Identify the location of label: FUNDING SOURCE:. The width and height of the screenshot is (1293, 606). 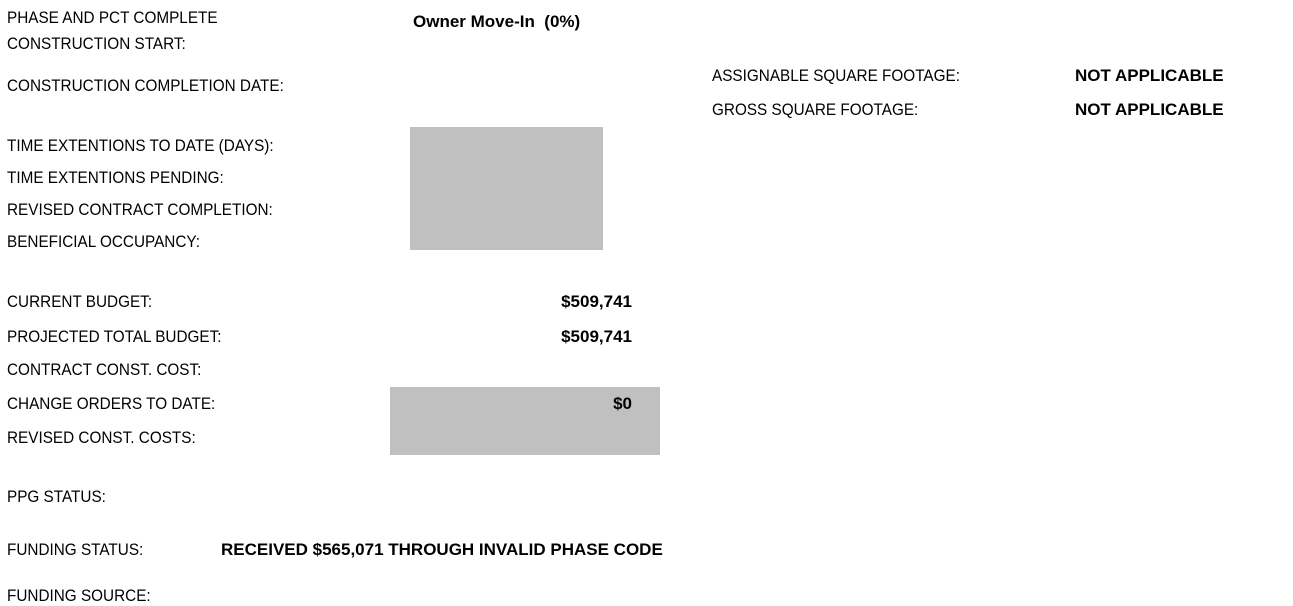
(79, 595).